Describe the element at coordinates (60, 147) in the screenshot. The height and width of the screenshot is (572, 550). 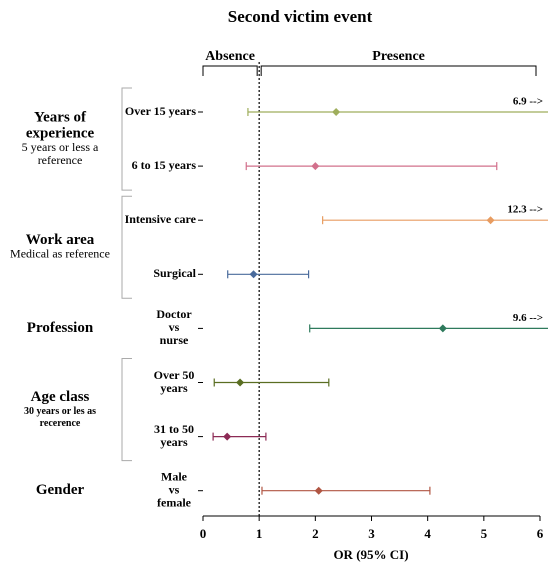
I see `group-note: 5 years or less a` at that location.